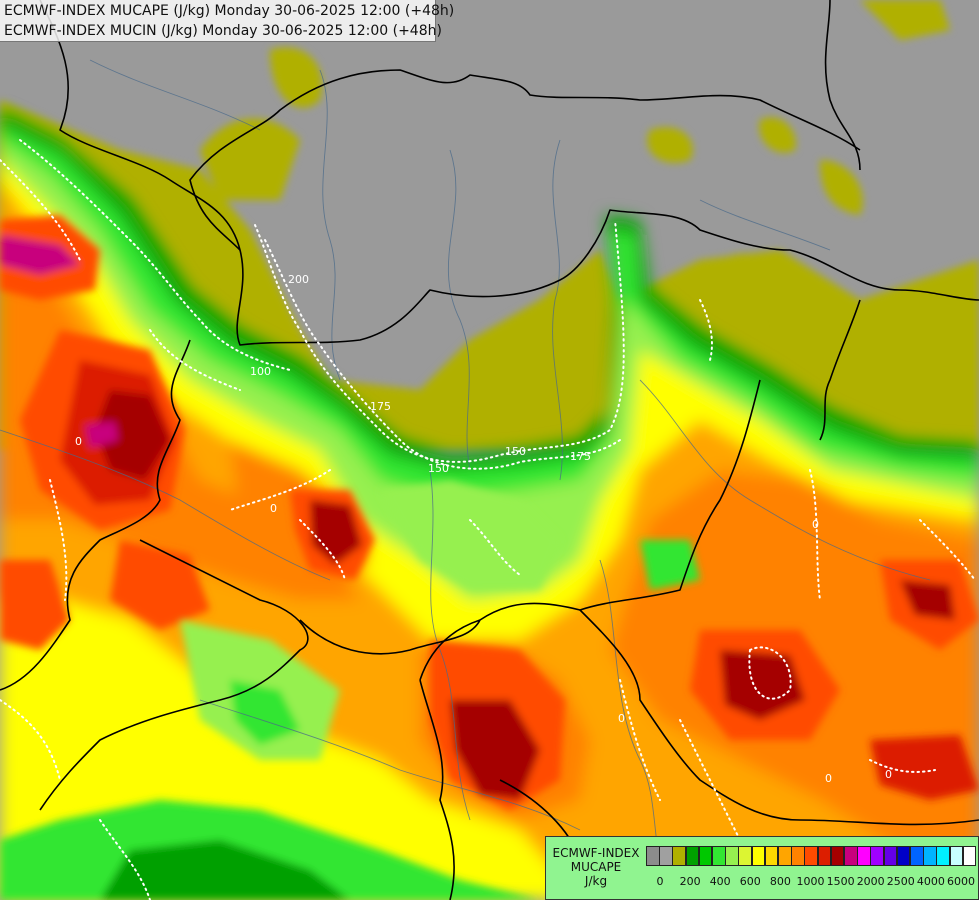  I want to click on legend-tick: 1000, so click(810, 881).